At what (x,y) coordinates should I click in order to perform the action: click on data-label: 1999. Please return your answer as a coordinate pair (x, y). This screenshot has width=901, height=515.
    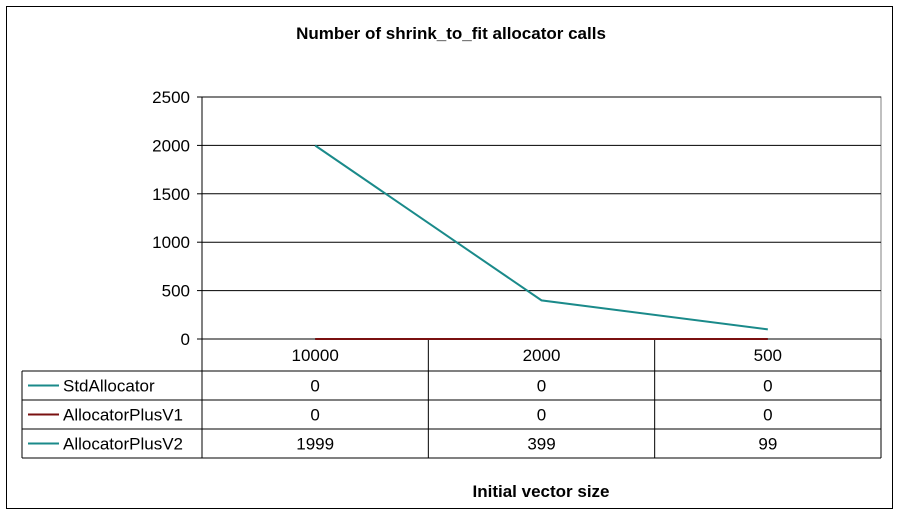
    Looking at the image, I should click on (315, 444).